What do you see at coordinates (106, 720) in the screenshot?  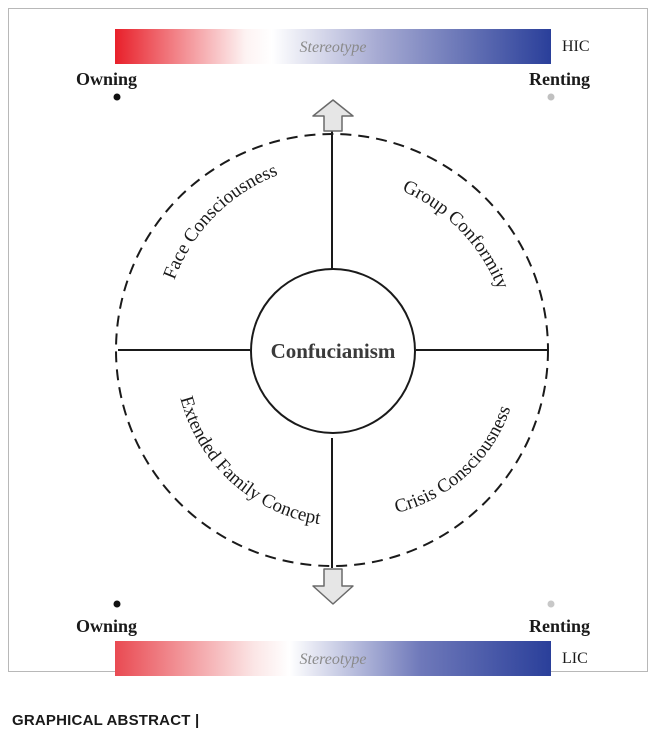 I see `figure-caption: GRAPHICAL ABSTRACT |` at bounding box center [106, 720].